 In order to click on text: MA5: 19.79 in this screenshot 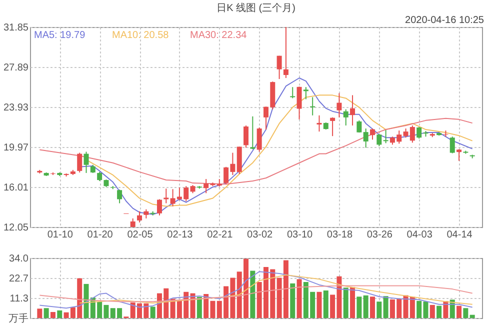, I will do `click(60, 35)`.